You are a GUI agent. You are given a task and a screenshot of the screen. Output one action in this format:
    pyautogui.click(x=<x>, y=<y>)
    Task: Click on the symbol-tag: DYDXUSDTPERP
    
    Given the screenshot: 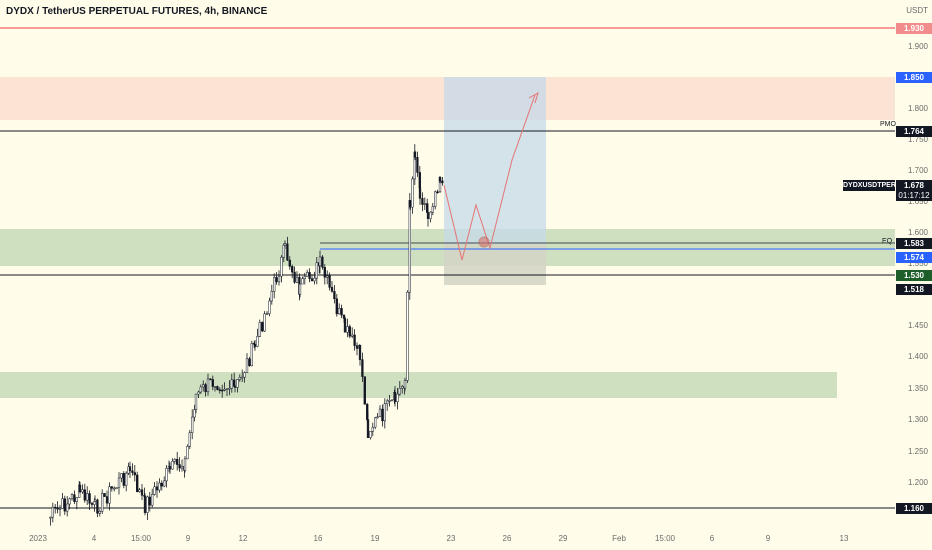 What is the action you would take?
    pyautogui.click(x=872, y=185)
    